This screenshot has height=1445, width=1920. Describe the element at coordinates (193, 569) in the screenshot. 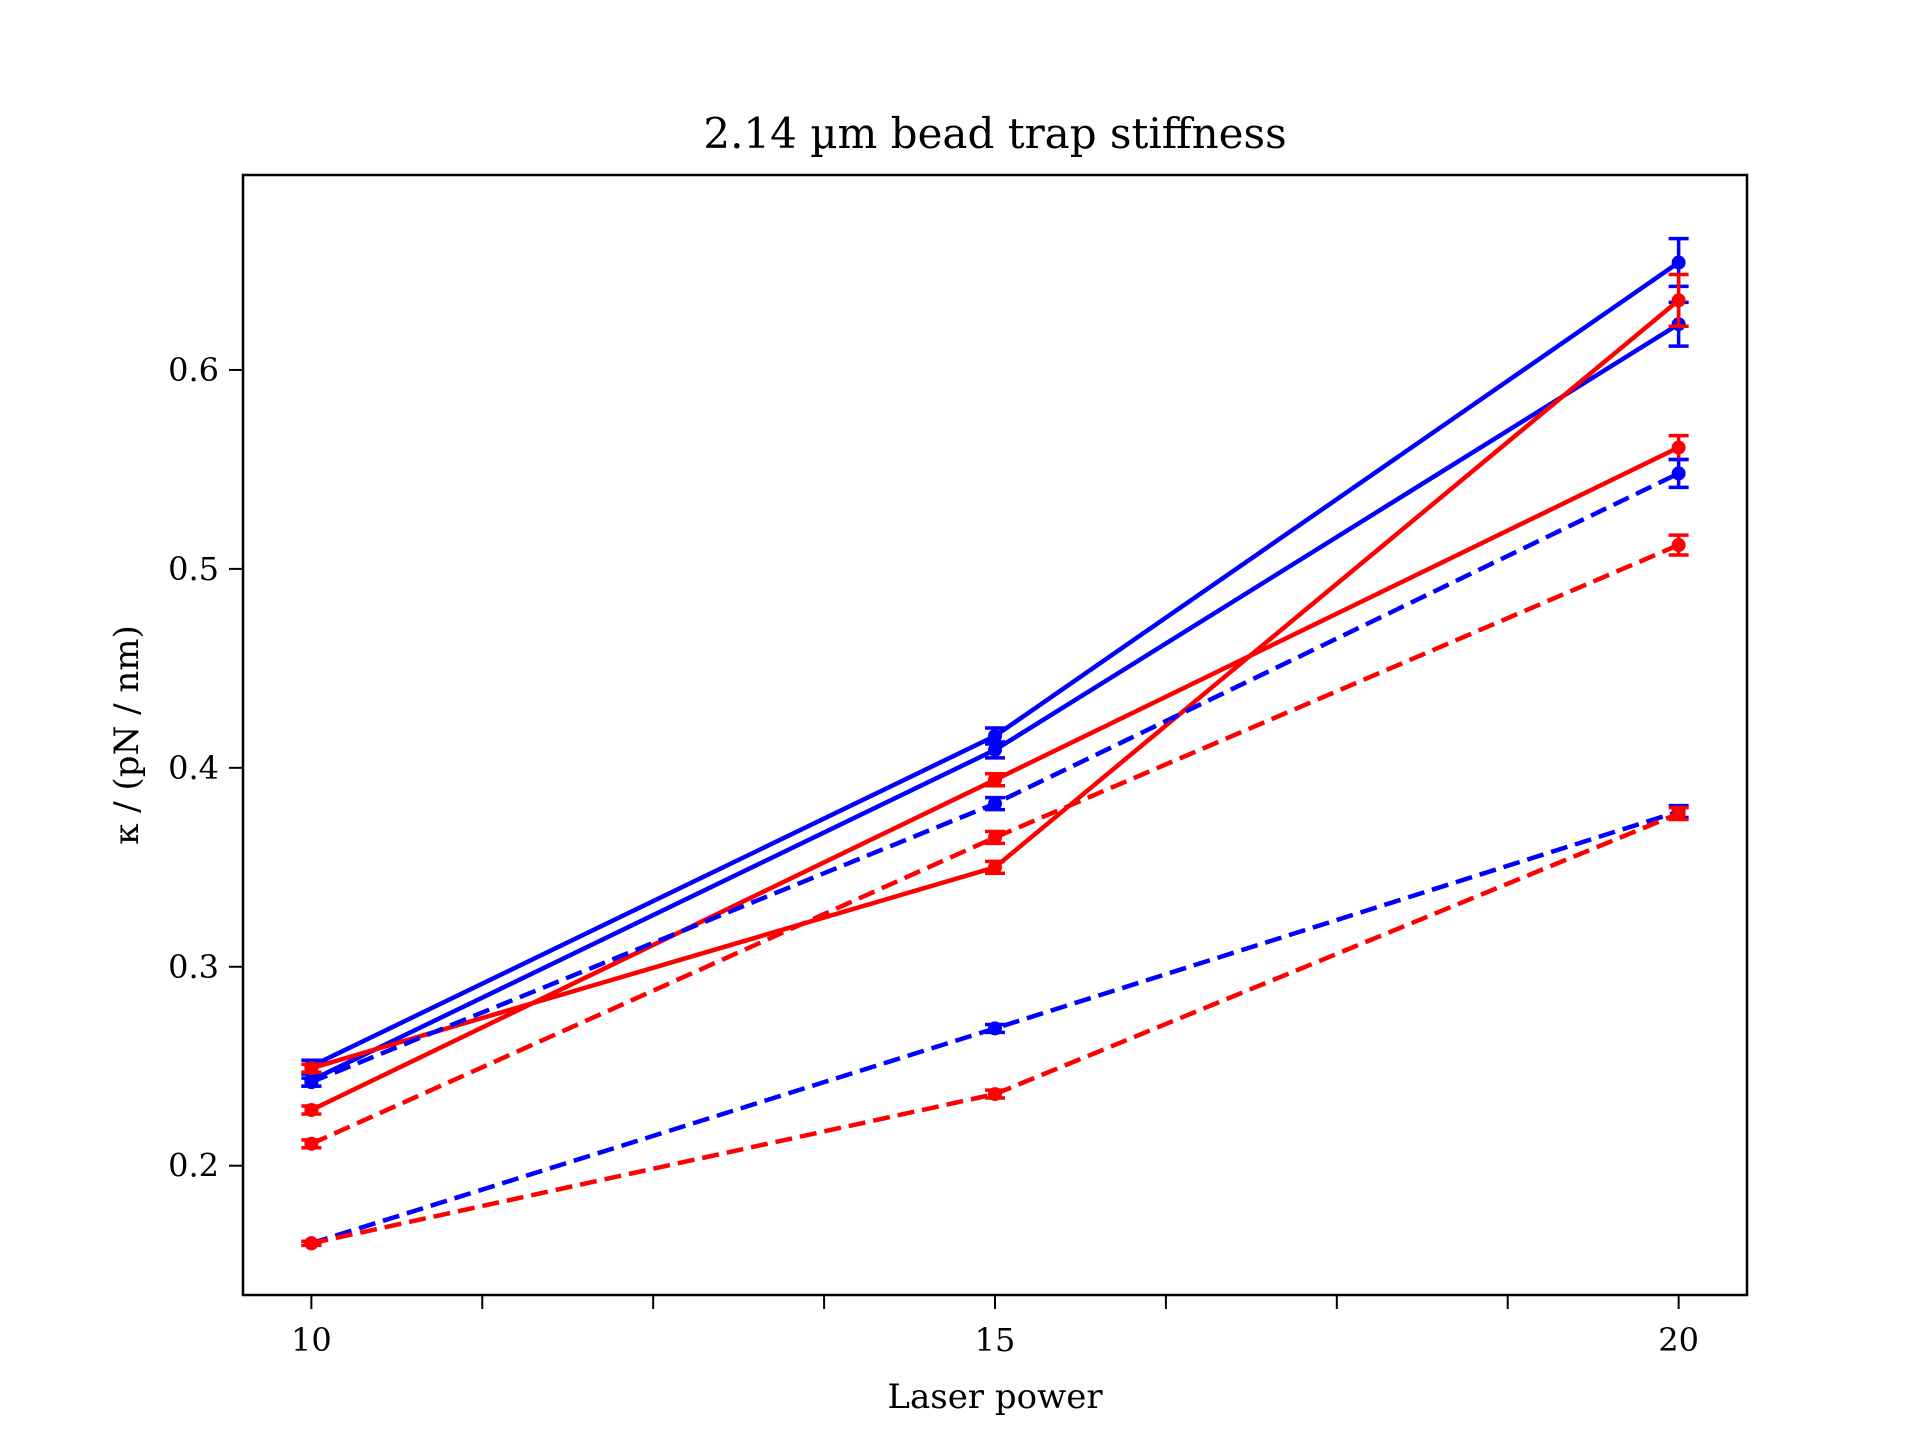

I see `y-tick-label: 0.5` at that location.